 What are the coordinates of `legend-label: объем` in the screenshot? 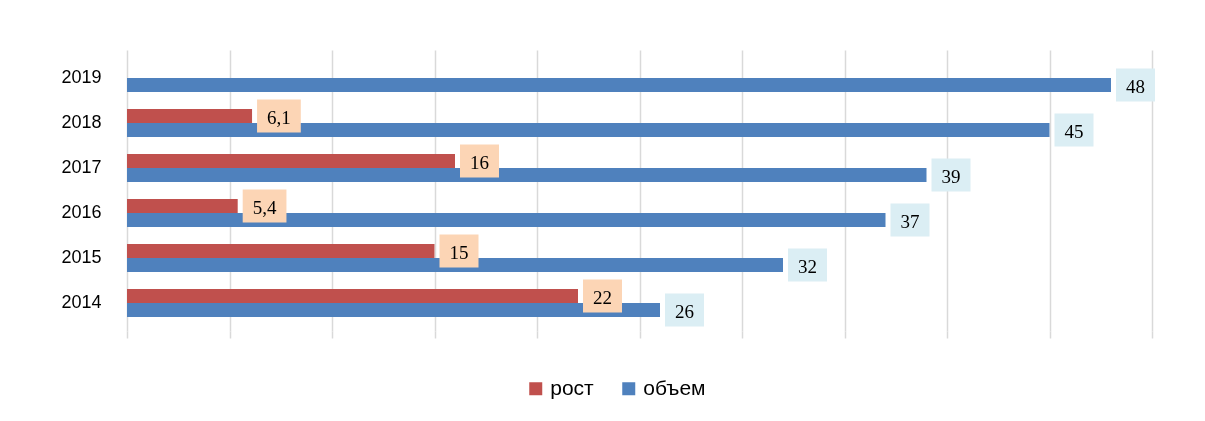 It's located at (674, 387).